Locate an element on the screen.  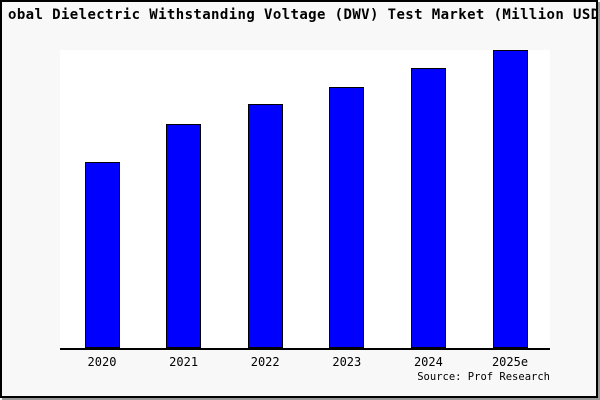
x-axis-line is located at coordinates (305, 349).